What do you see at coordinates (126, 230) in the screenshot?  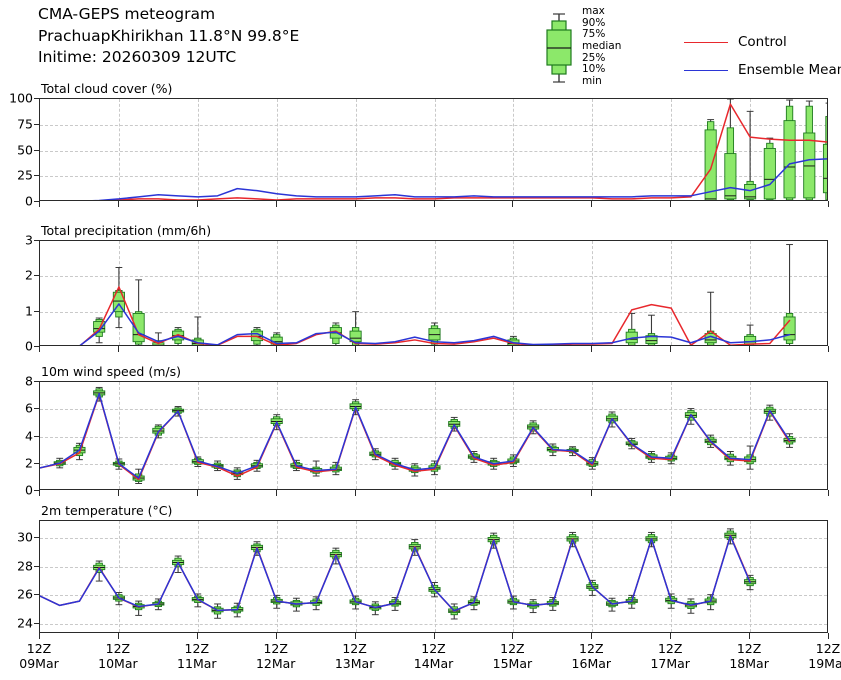 I see `panel-title: Total precipitation (mm/6h)` at bounding box center [126, 230].